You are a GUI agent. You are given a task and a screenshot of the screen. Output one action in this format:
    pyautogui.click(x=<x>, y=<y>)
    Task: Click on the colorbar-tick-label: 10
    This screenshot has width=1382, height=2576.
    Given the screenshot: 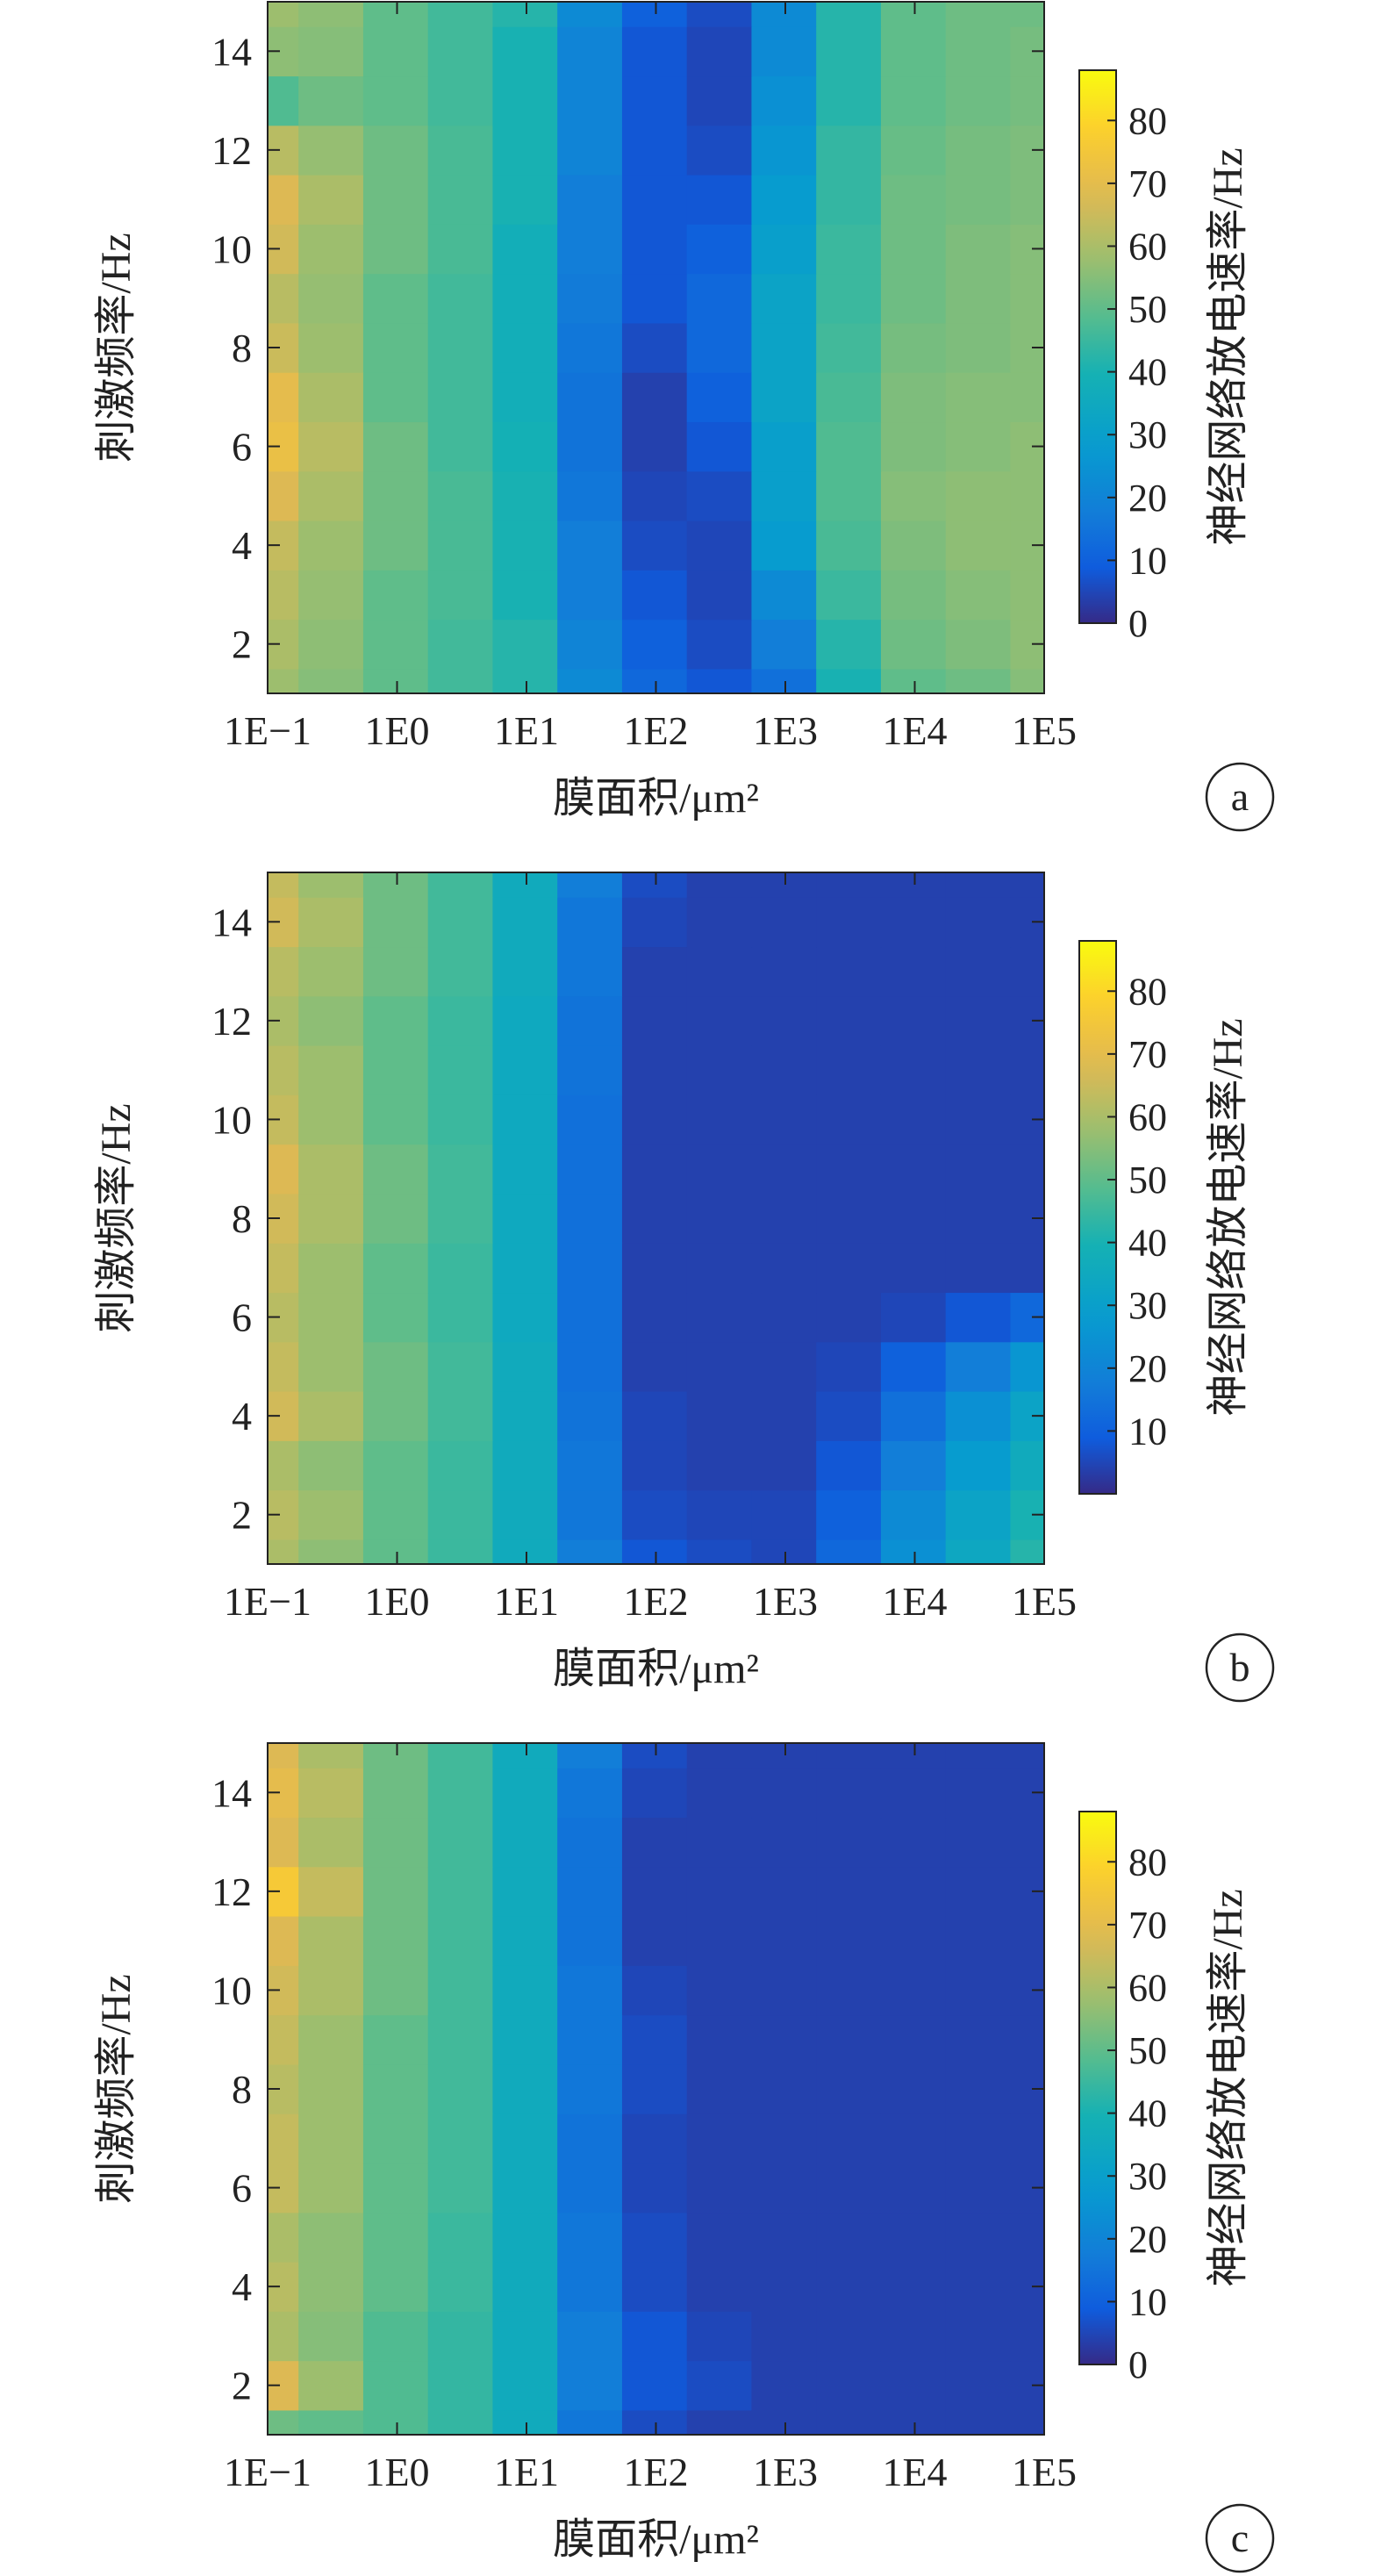 What is the action you would take?
    pyautogui.click(x=1148, y=560)
    